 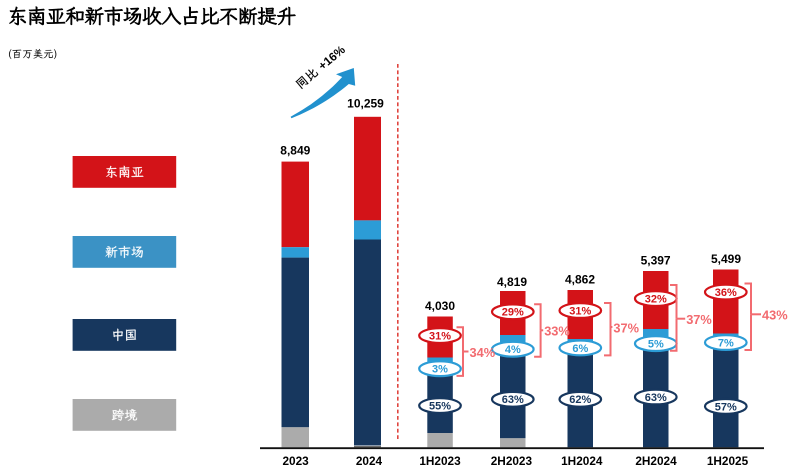 What do you see at coordinates (513, 313) in the screenshot?
I see `svg-text: 29%` at bounding box center [513, 313].